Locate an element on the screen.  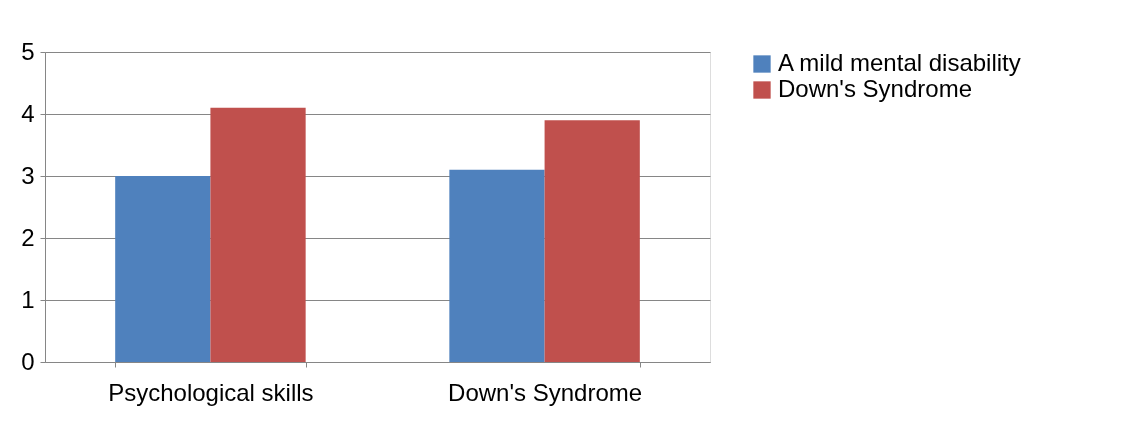
x-tick-label: Psychological skills is located at coordinates (211, 392).